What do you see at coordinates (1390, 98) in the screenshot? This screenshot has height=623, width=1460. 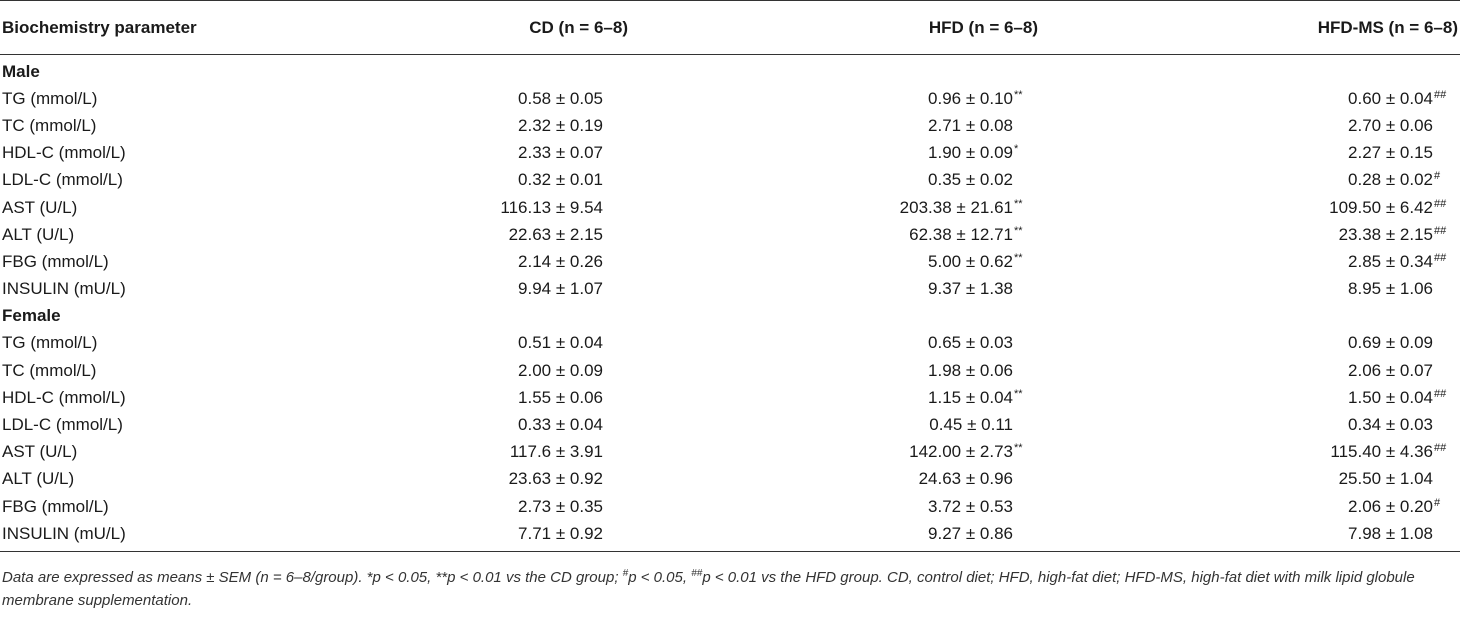 I see `value-text: 0.60 ± 0.04` at bounding box center [1390, 98].